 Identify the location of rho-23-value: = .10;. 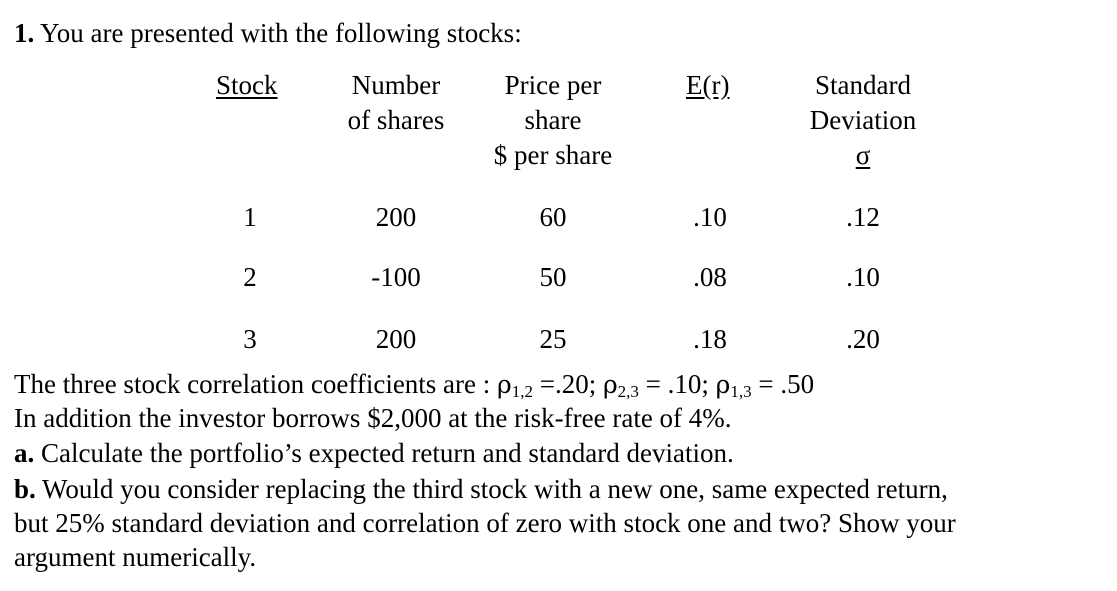
(677, 384).